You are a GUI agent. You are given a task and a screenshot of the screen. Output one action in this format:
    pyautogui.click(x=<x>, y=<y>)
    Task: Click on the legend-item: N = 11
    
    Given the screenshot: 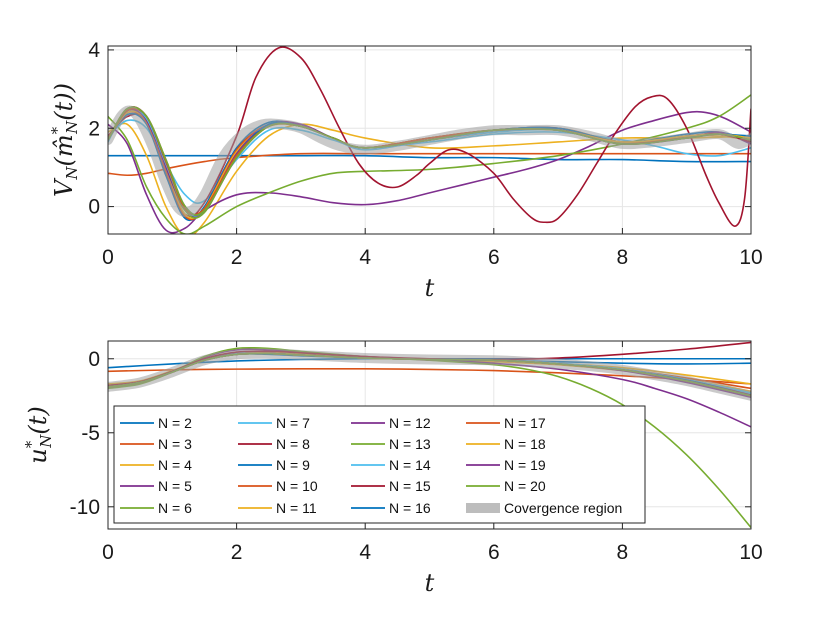 What is the action you would take?
    pyautogui.click(x=277, y=508)
    